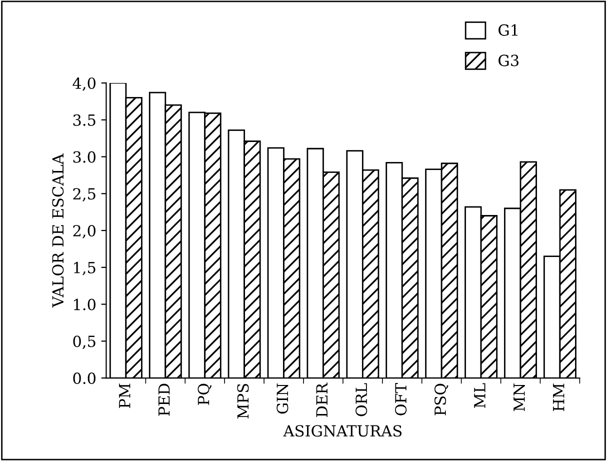 This screenshot has width=607, height=461. What do you see at coordinates (282, 399) in the screenshot?
I see `x-tick-label: GIN` at bounding box center [282, 399].